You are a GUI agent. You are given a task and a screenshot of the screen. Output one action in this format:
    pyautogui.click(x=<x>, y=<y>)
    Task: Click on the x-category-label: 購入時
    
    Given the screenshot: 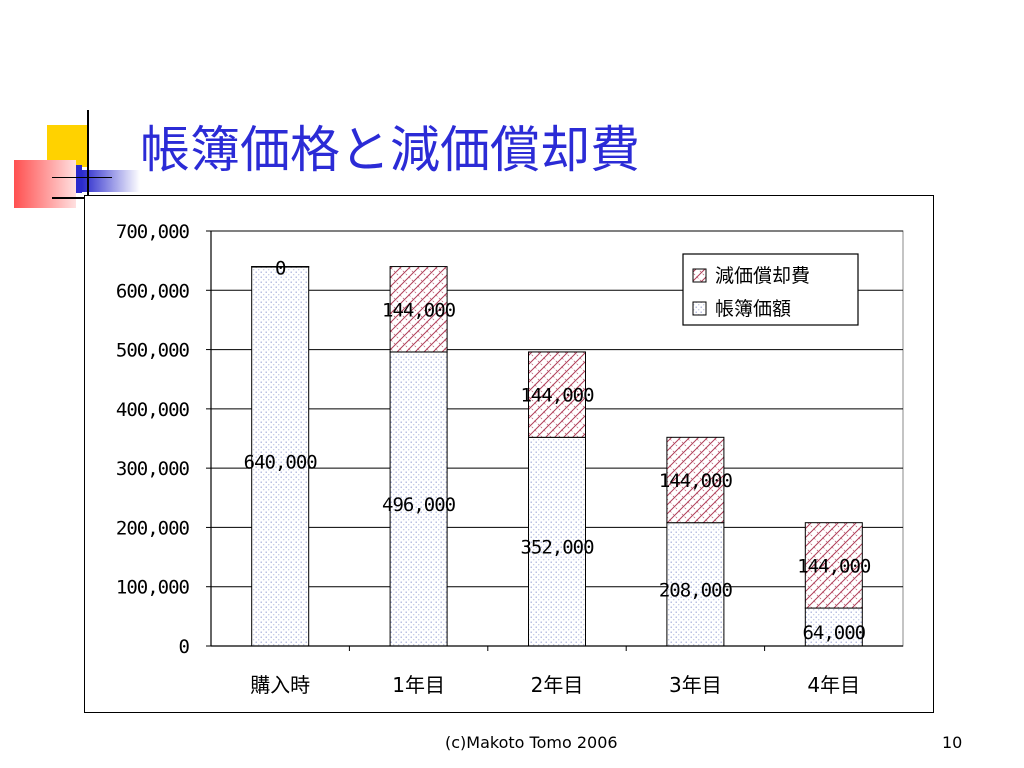 What is the action you would take?
    pyautogui.click(x=280, y=685)
    